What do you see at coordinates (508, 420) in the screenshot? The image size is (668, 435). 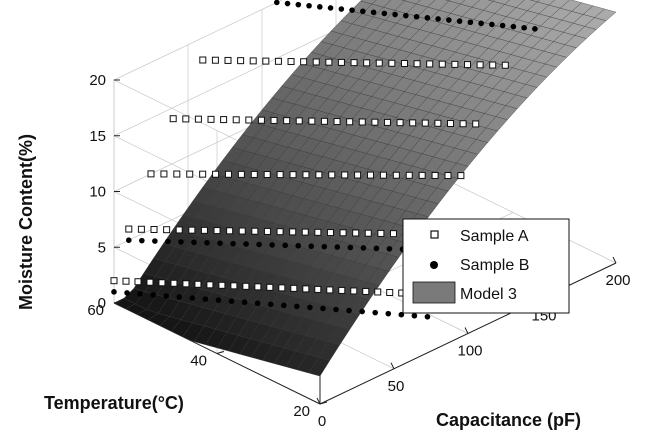 I see `x-axis-label: Capacitance (pF)` at bounding box center [508, 420].